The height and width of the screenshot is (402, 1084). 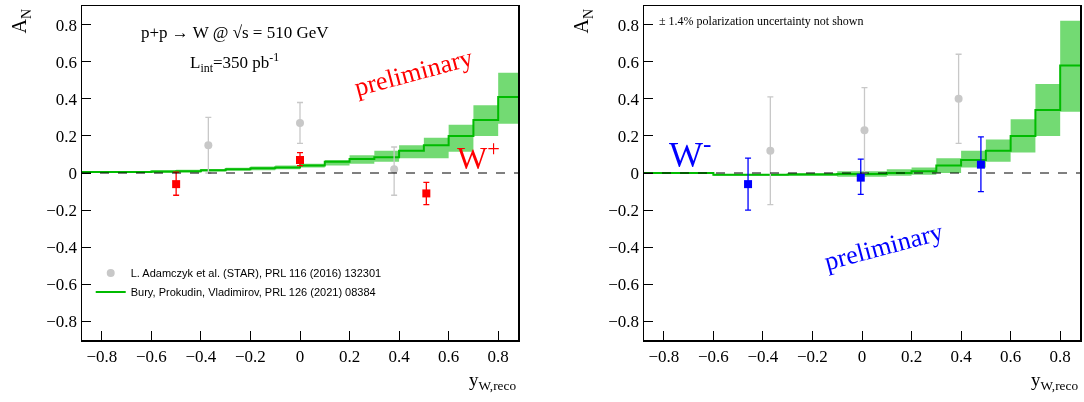 I want to click on annotation: ± 1.4% polarization uncertainty not shown, so click(x=761, y=21).